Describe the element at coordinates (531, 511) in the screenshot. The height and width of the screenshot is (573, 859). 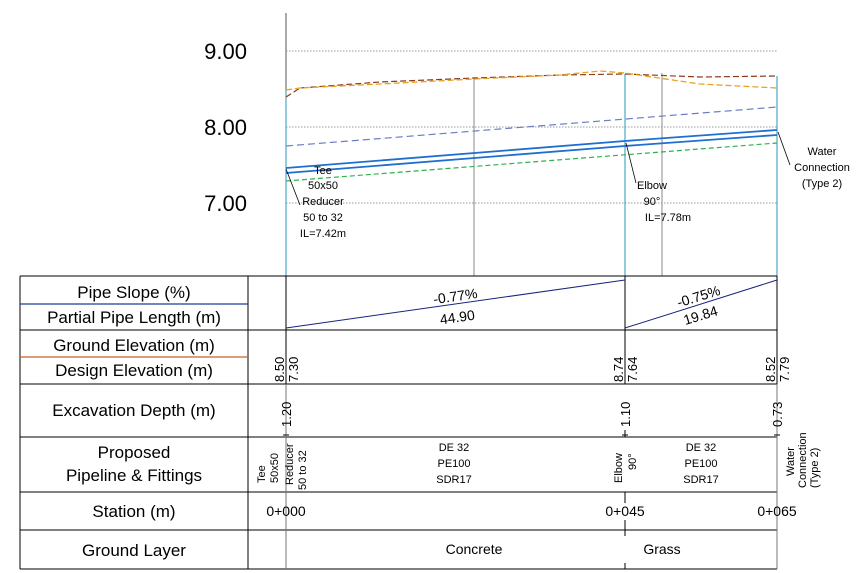
I see `station-row: 0+000 0+045 0+065` at that location.